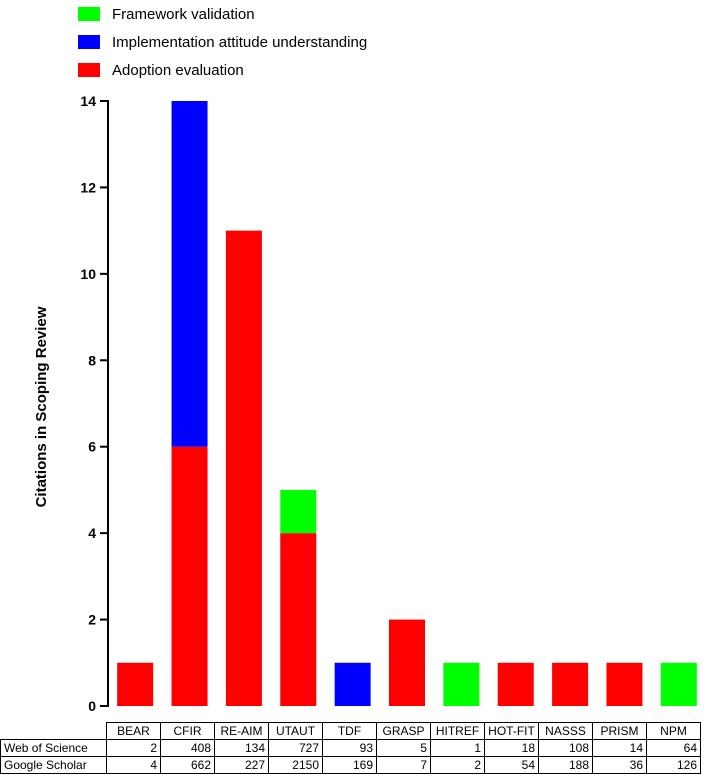 The height and width of the screenshot is (775, 709). I want to click on bar-utaut-adoption-evaluation, so click(298, 619).